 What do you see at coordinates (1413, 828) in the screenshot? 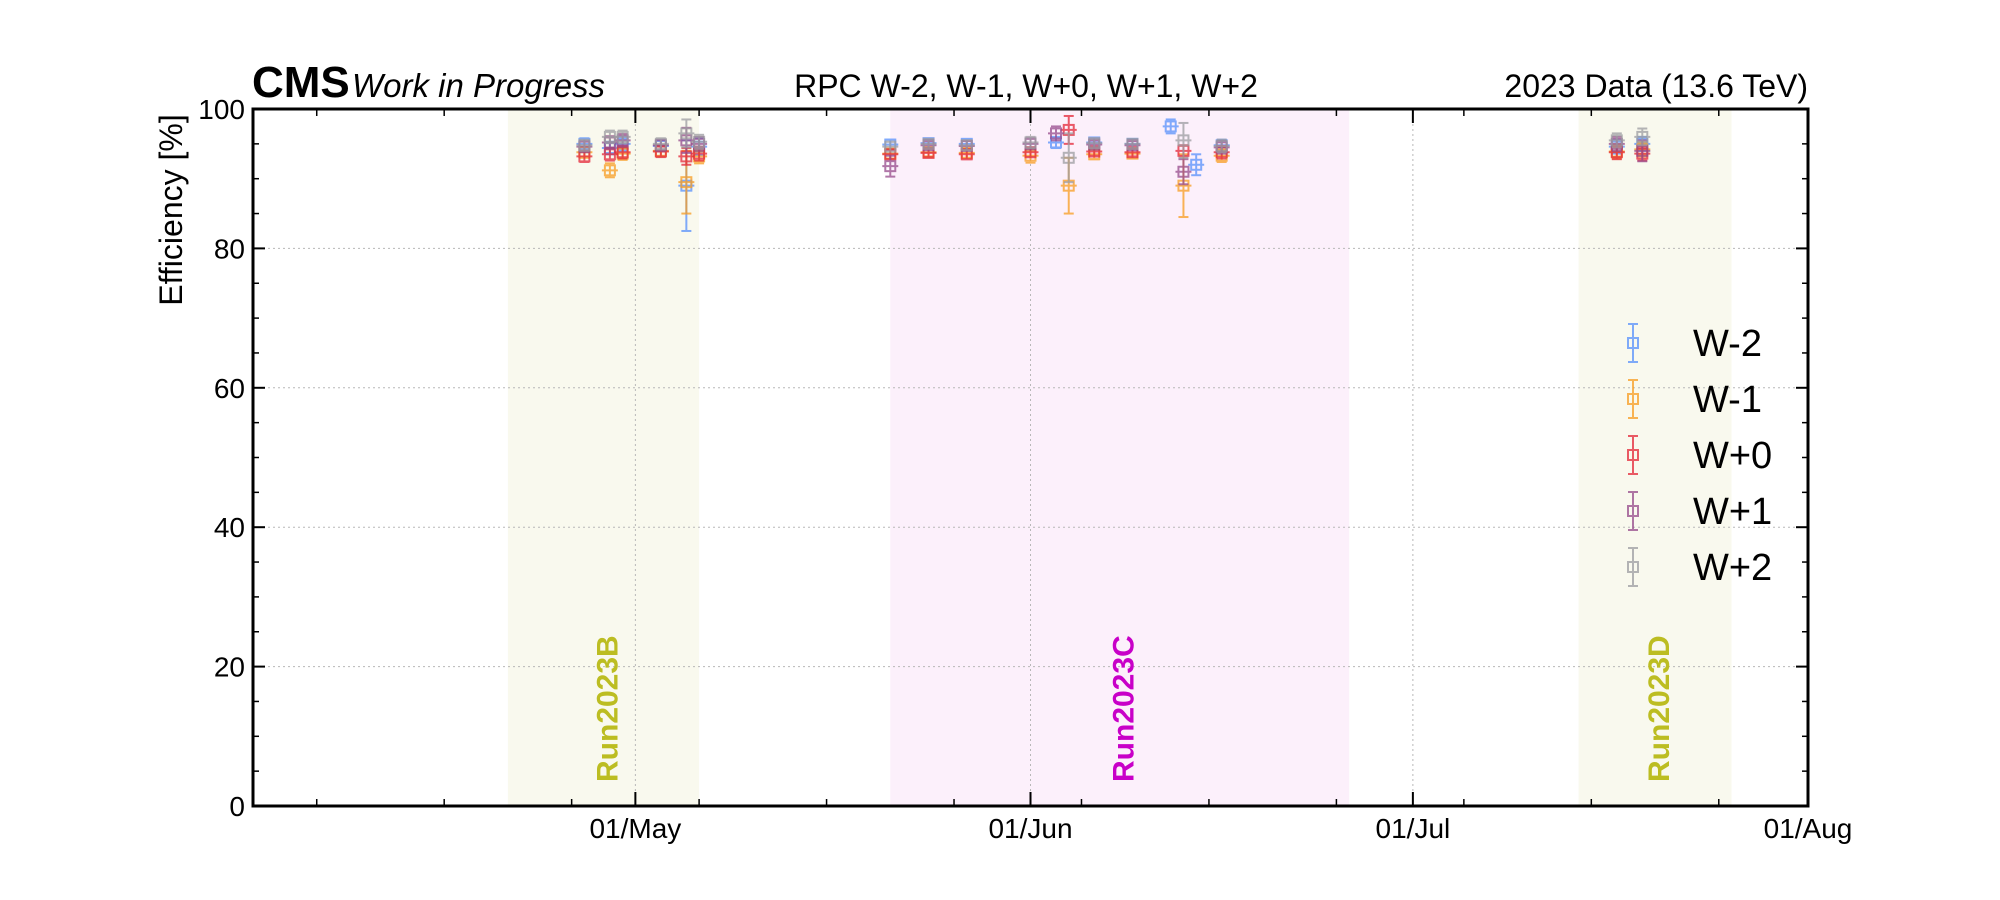
I see `x-tick-label-01/Jul: 01/Jul` at bounding box center [1413, 828].